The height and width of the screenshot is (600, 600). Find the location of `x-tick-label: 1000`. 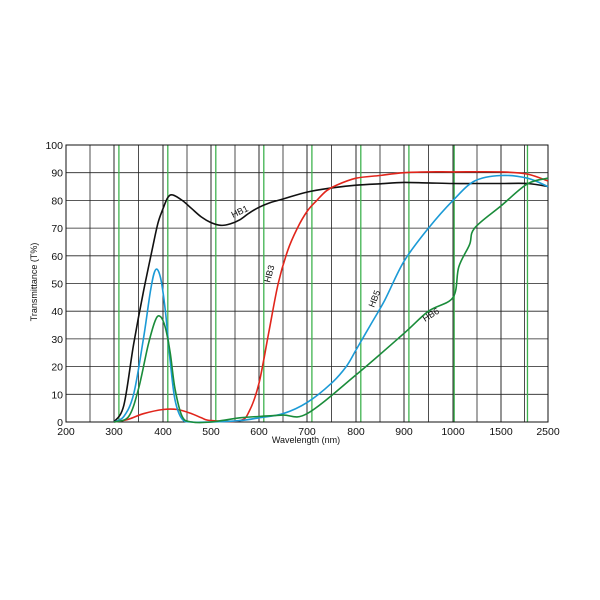

x-tick-label: 1000 is located at coordinates (453, 432).